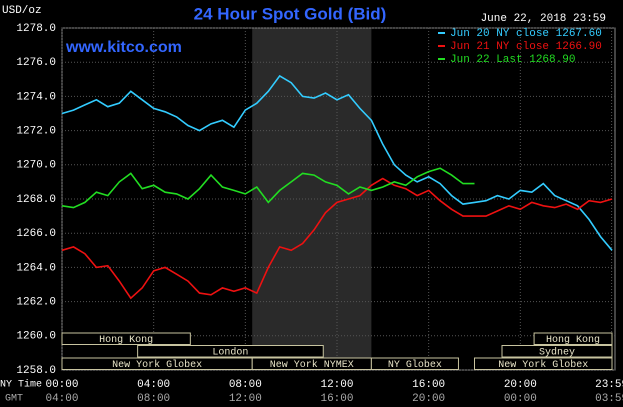 This screenshot has width=623, height=407. Describe the element at coordinates (336, 385) in the screenshot. I see `x-tick-label: 12:00` at that location.